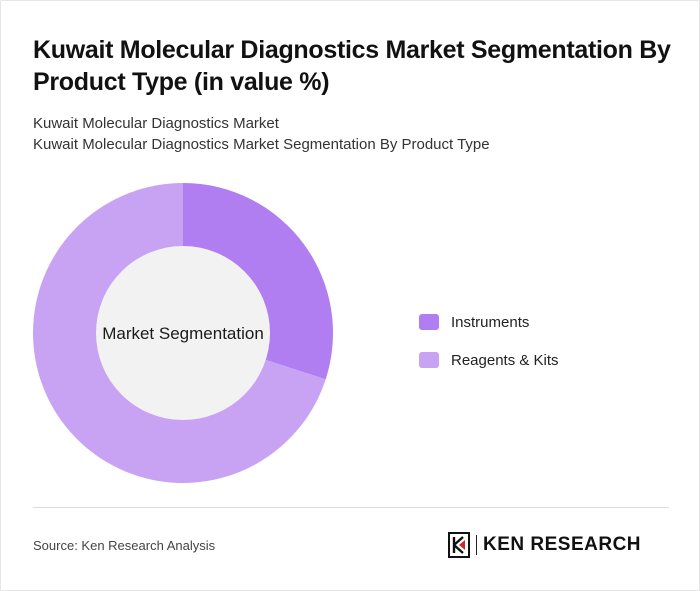  What do you see at coordinates (124, 545) in the screenshot?
I see `source-note: Source: Ken Research Analysis` at bounding box center [124, 545].